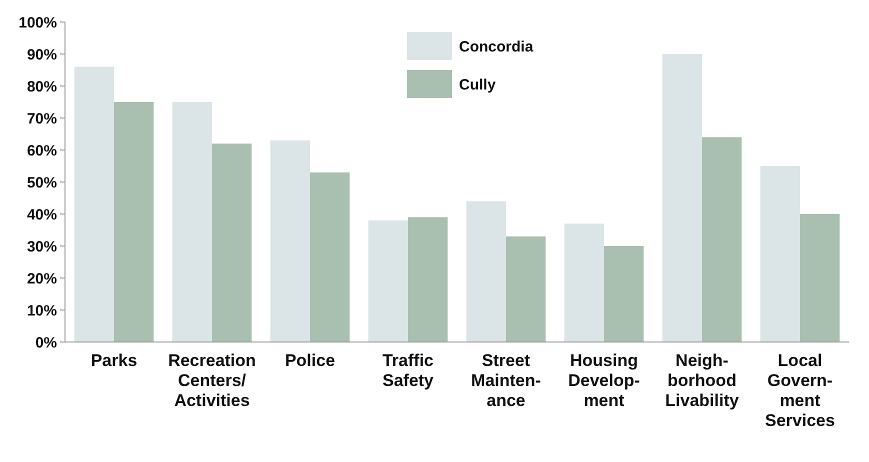  Describe the element at coordinates (310, 360) in the screenshot. I see `x-tick-label: Police` at that location.